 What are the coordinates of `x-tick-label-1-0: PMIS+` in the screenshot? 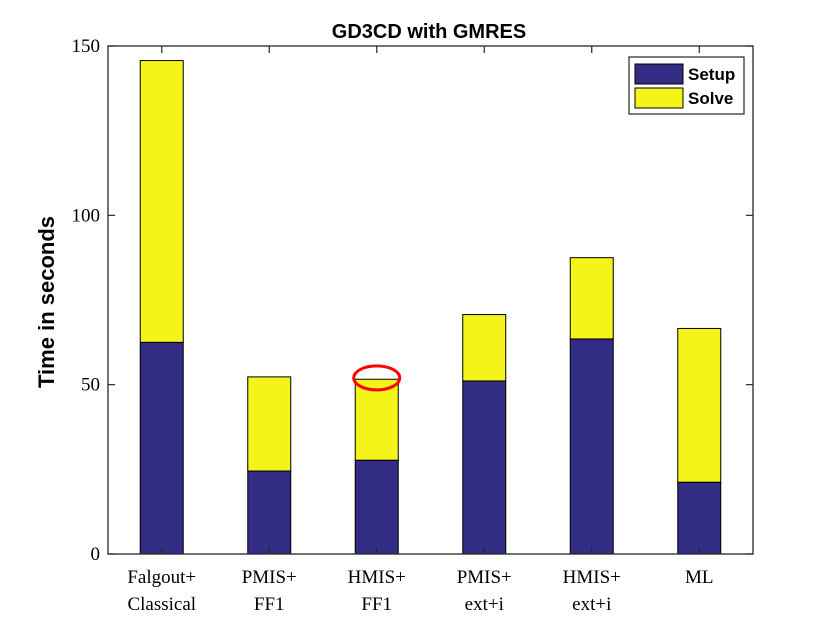 It's located at (269, 577).